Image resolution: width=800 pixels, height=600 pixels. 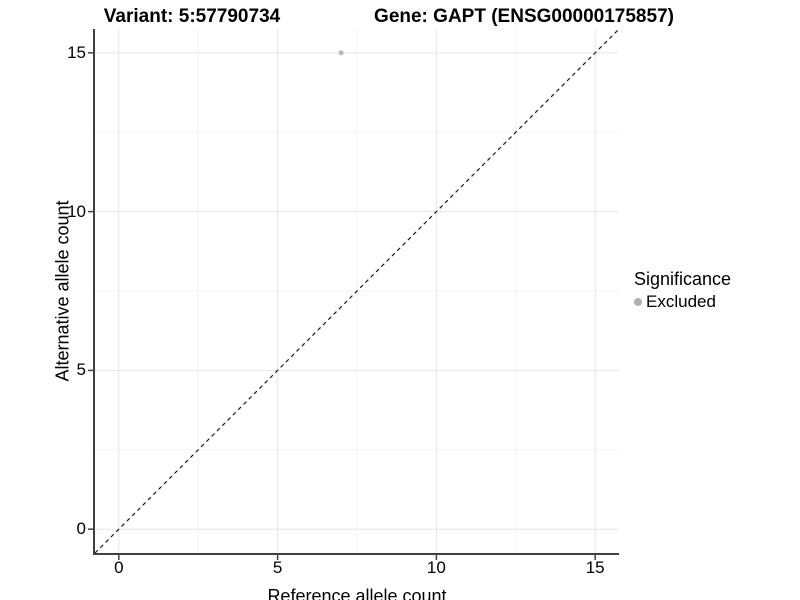 What do you see at coordinates (81, 370) in the screenshot?
I see `y-tick-label: 5` at bounding box center [81, 370].